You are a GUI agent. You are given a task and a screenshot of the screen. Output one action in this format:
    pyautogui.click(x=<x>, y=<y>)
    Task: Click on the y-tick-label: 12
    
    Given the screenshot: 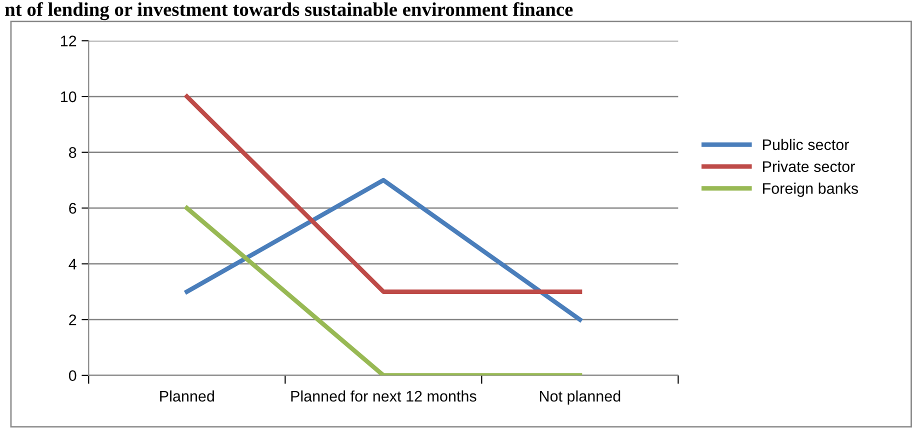 What is the action you would take?
    pyautogui.click(x=68, y=41)
    